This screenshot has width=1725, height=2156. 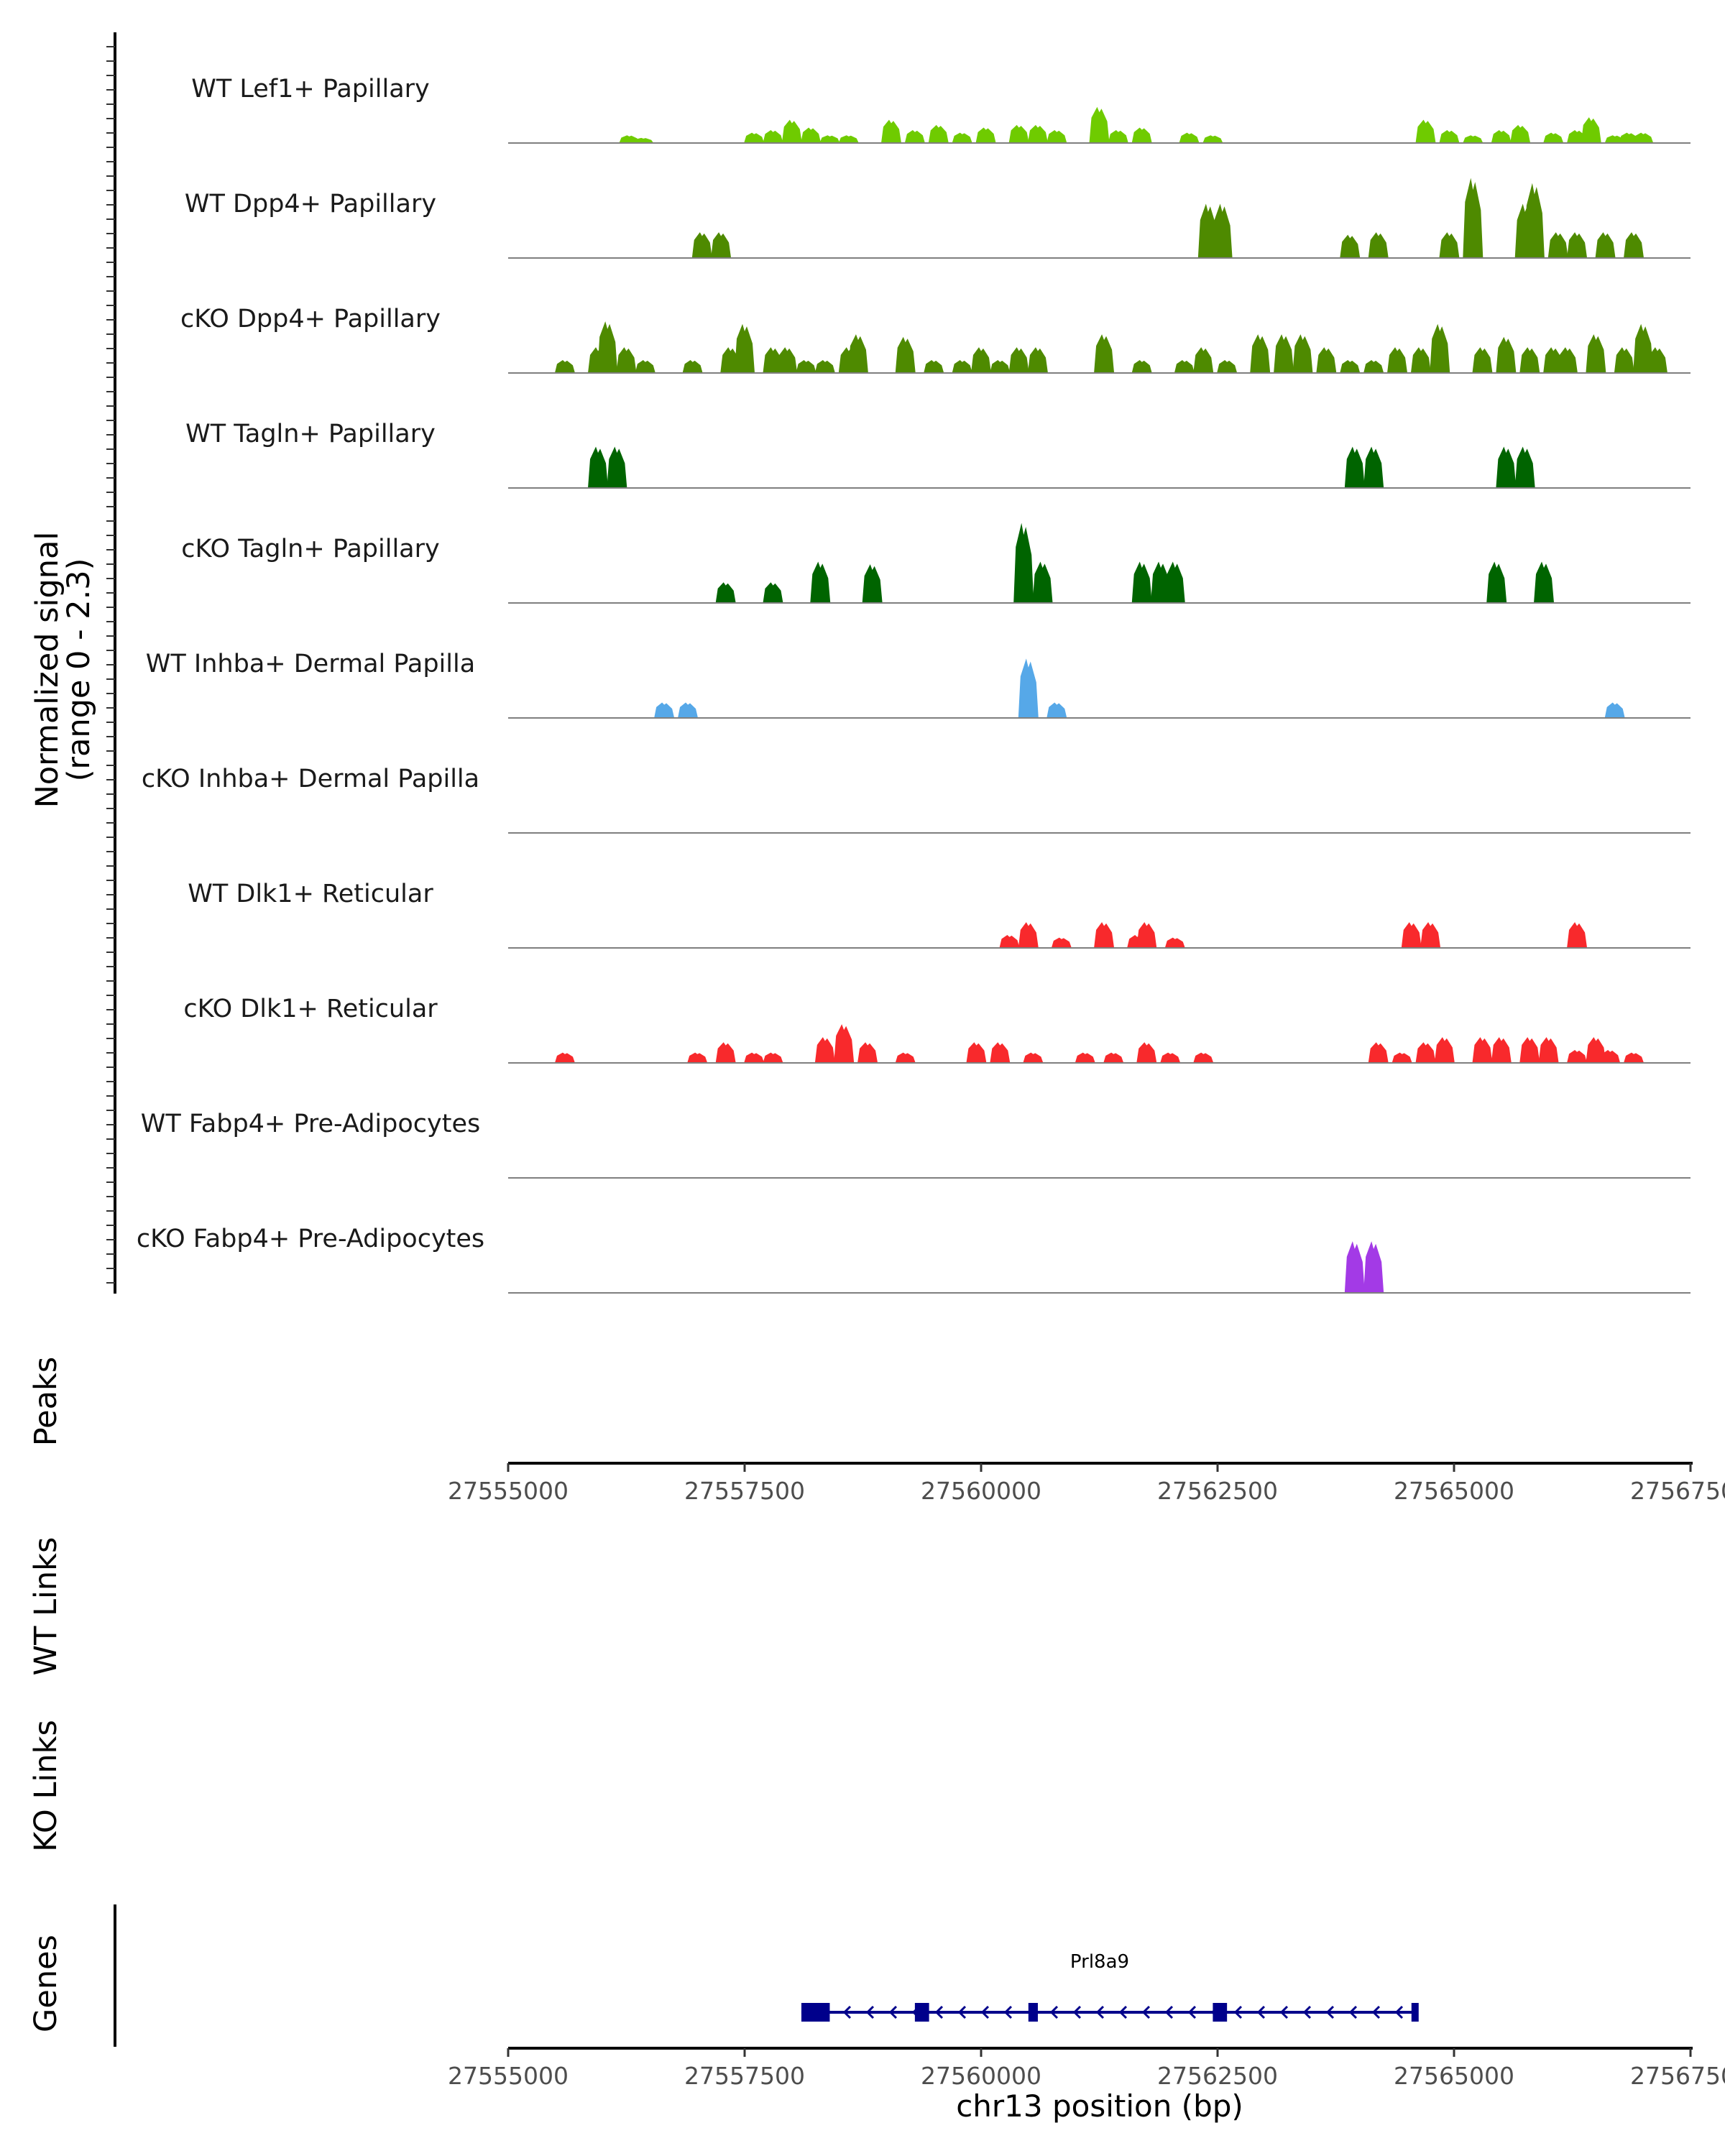 I want to click on track-label: cKO Dpp4+ Papillary, so click(x=310, y=319).